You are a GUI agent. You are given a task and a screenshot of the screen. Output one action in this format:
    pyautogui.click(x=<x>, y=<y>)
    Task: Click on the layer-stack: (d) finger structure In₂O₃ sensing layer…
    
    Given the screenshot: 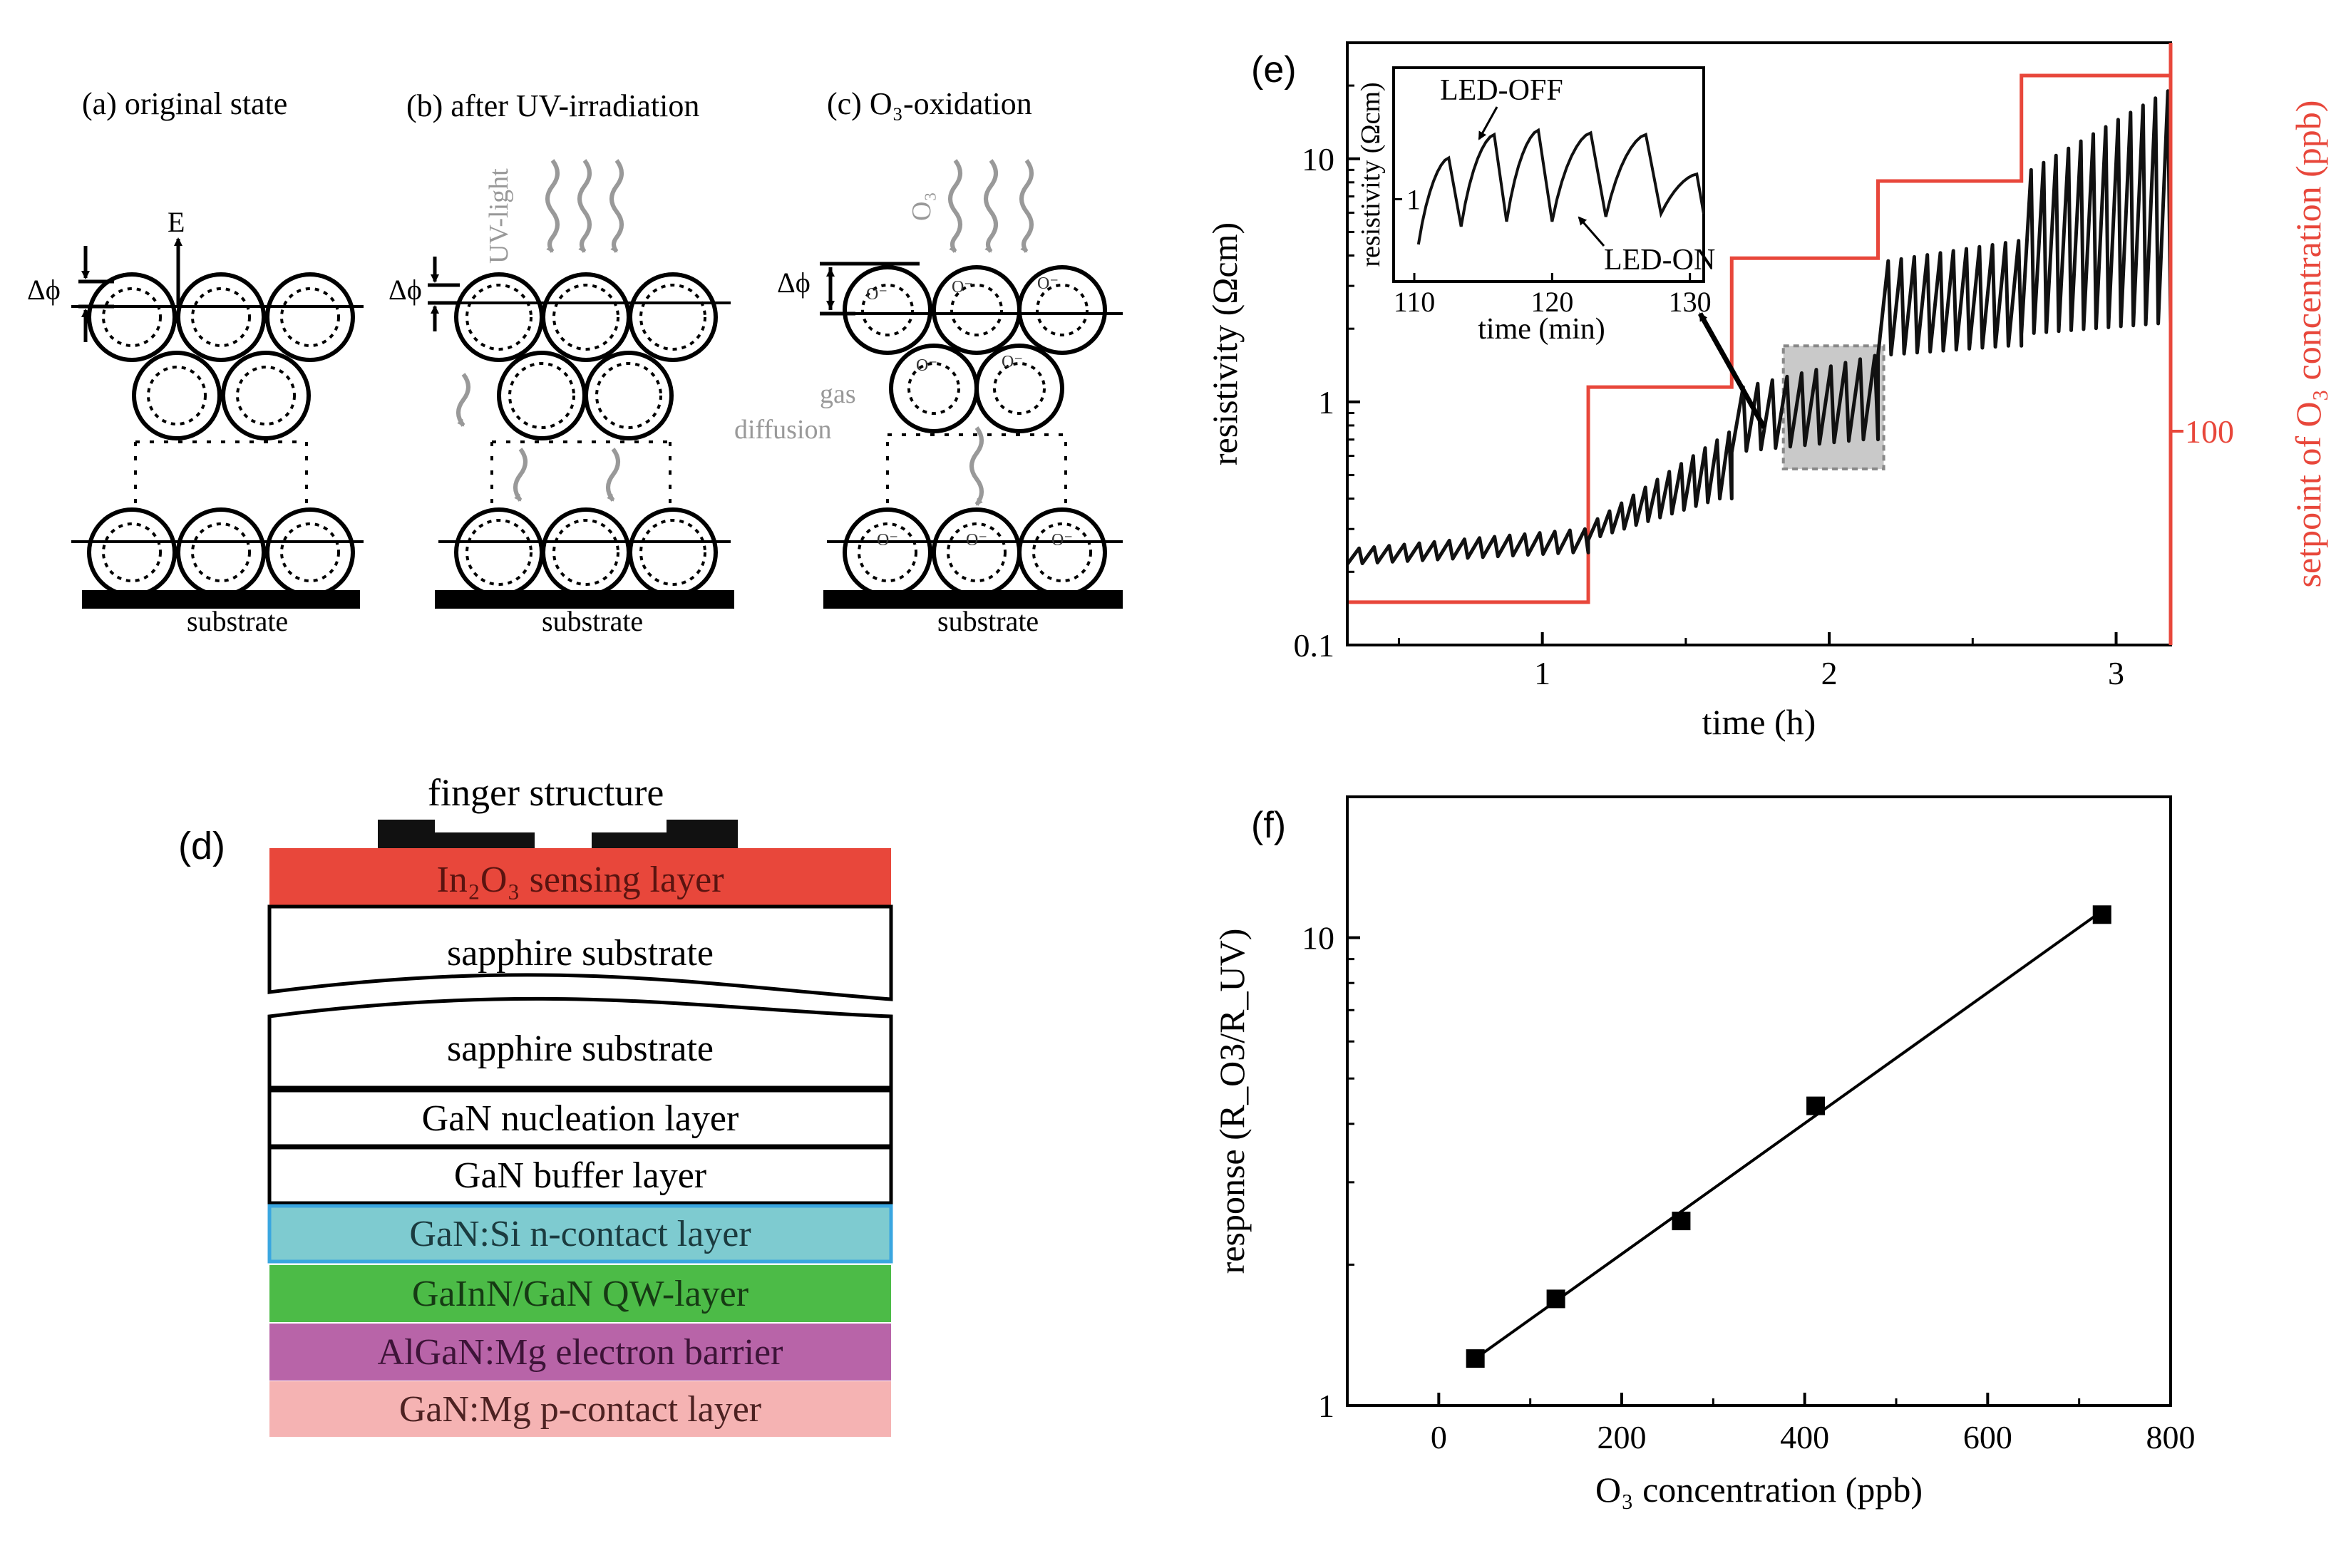 What is the action you would take?
    pyautogui.click(x=535, y=1104)
    